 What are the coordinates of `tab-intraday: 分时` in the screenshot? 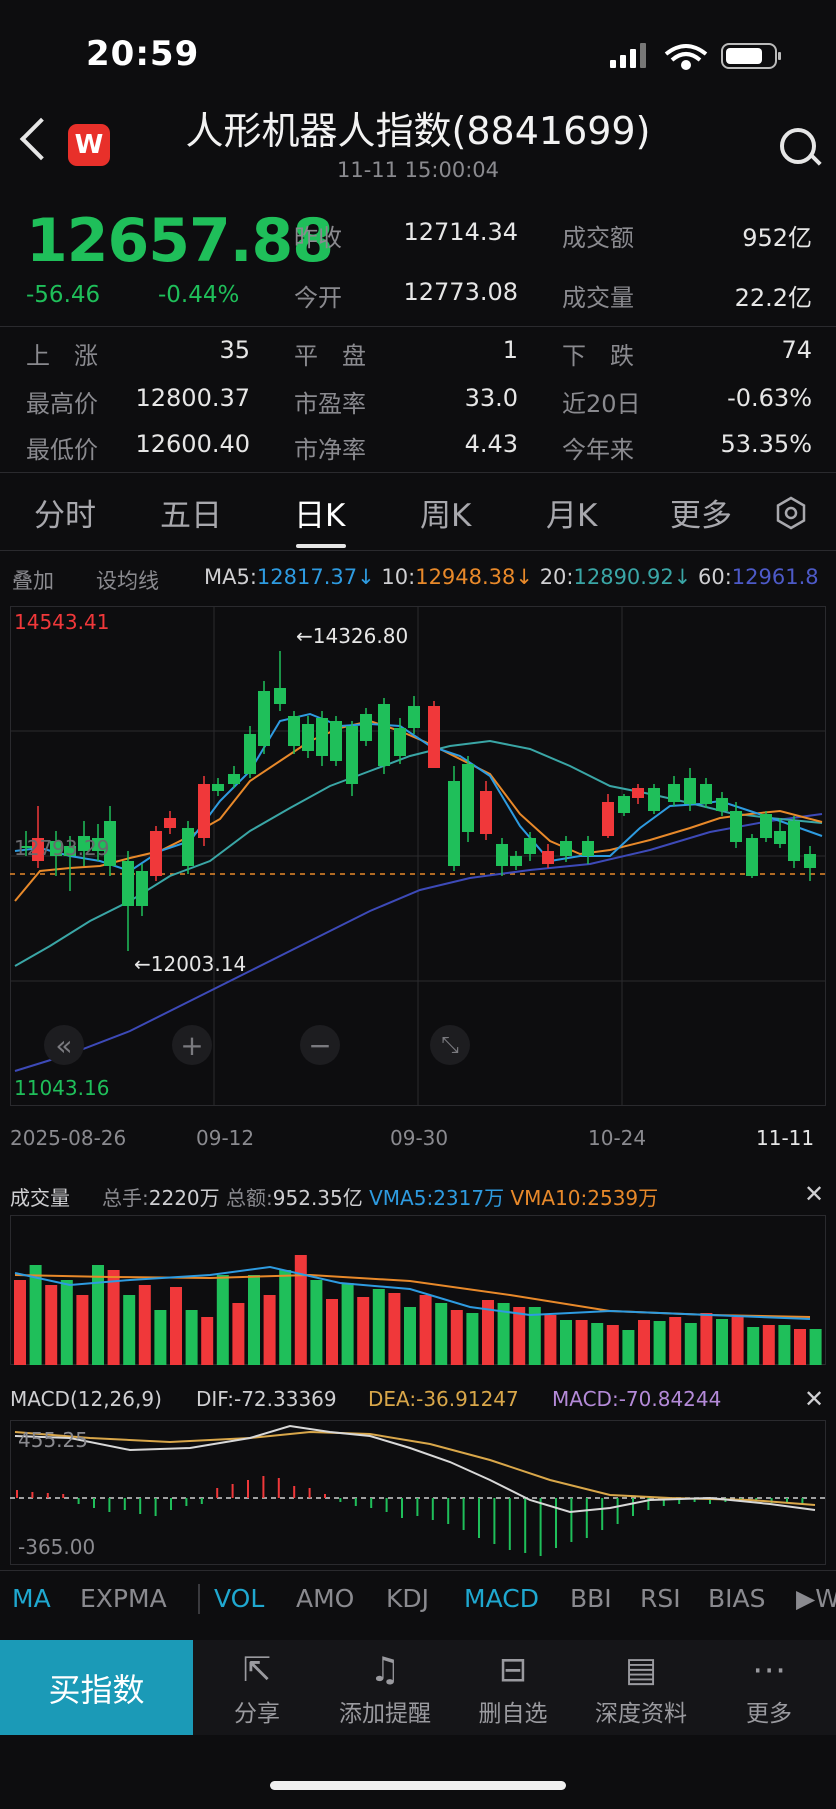 It's located at (65, 516).